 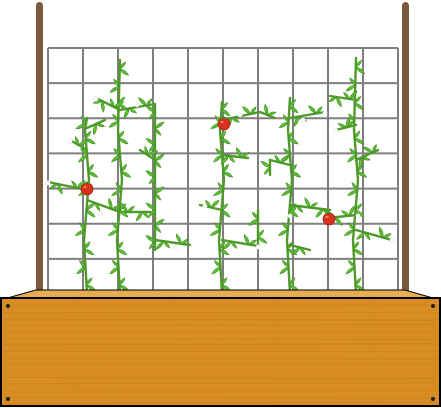 I want to click on tomato-stem, so click(x=224, y=118).